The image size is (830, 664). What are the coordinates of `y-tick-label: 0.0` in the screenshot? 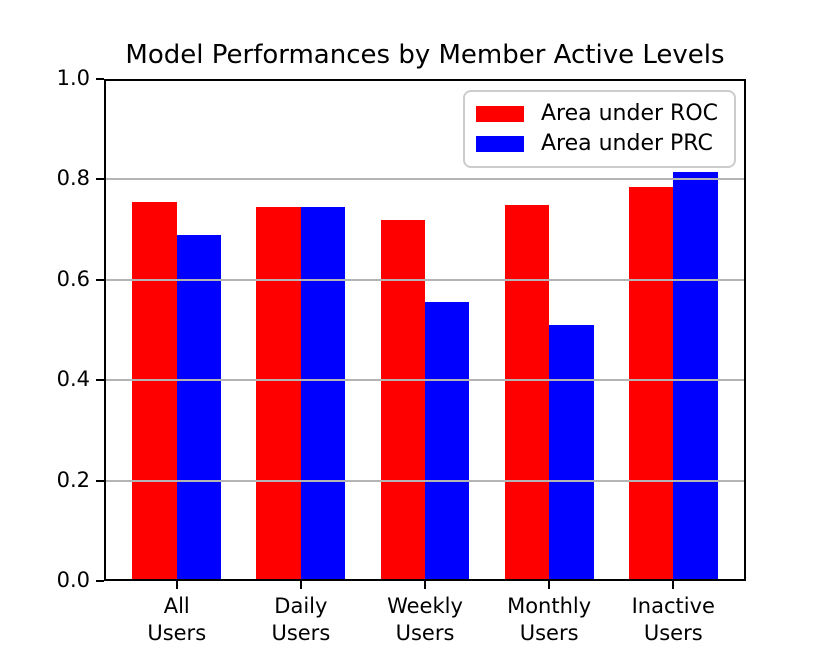 It's located at (73, 580).